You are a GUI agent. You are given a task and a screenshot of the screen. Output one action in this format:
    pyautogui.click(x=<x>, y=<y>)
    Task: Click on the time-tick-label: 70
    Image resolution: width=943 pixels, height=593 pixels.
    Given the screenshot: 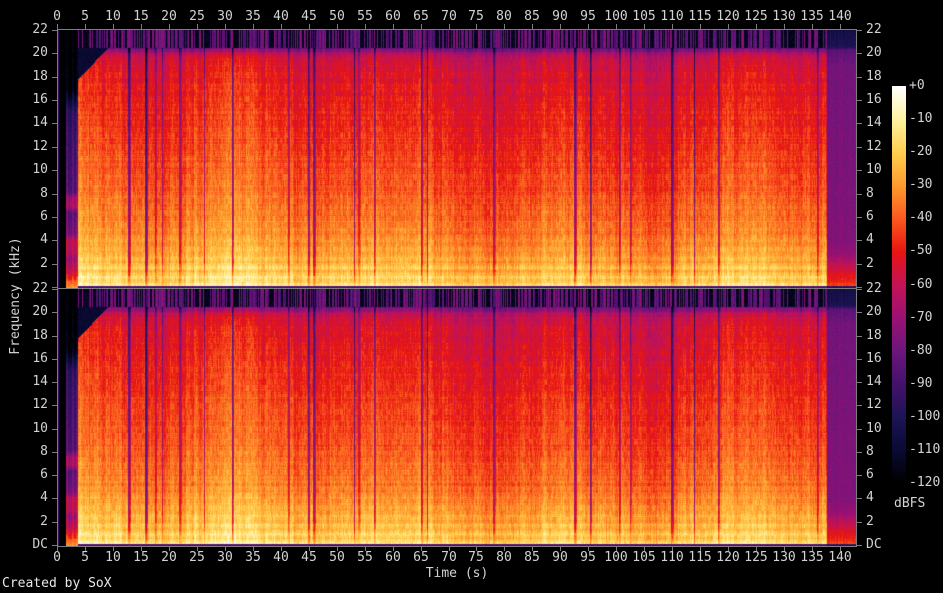 What is the action you would take?
    pyautogui.click(x=449, y=557)
    